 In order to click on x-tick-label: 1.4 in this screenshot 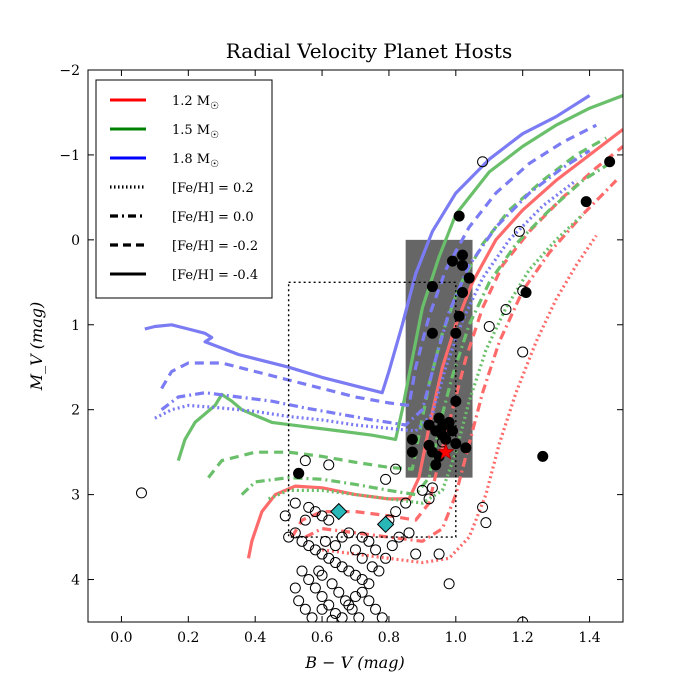, I will do `click(589, 638)`.